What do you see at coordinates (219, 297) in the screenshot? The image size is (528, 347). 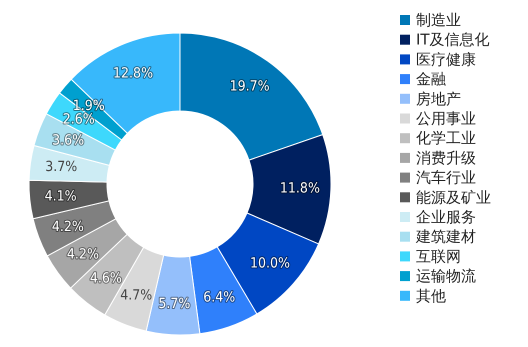 I see `data-label: 6.4%` at bounding box center [219, 297].